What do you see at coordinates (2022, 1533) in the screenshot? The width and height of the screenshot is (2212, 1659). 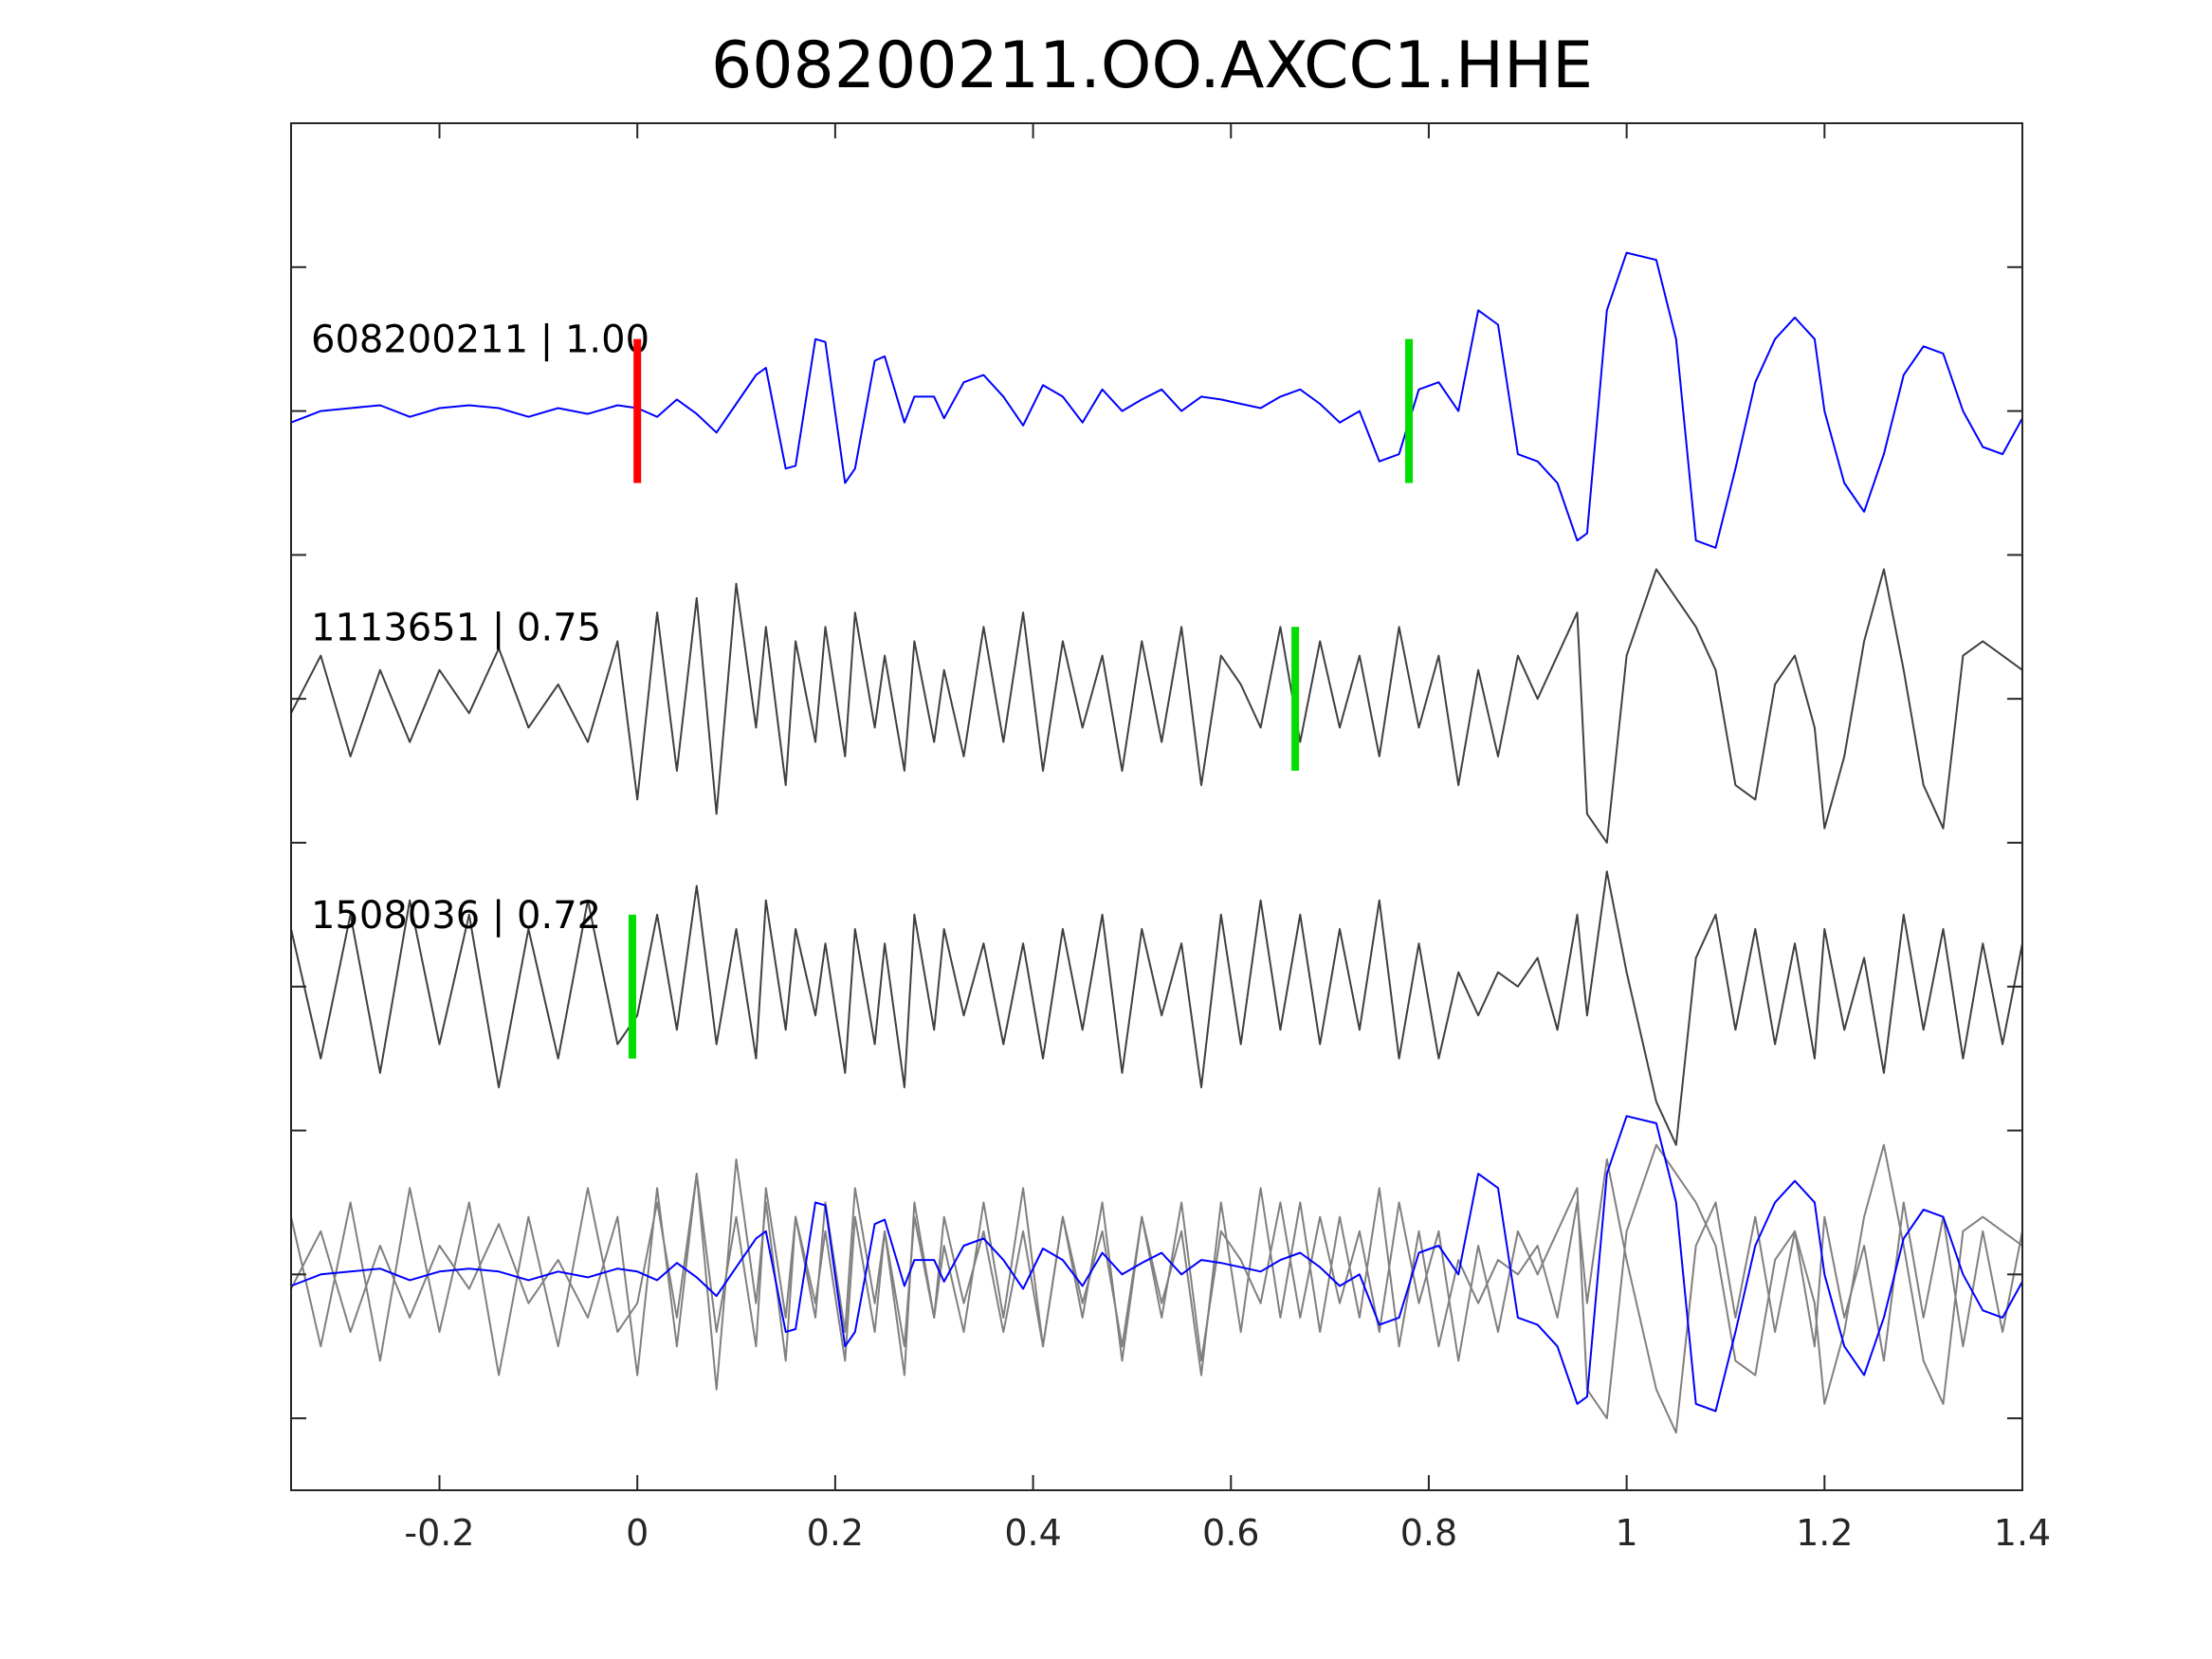 I see `x-tick-label: 1.4` at bounding box center [2022, 1533].